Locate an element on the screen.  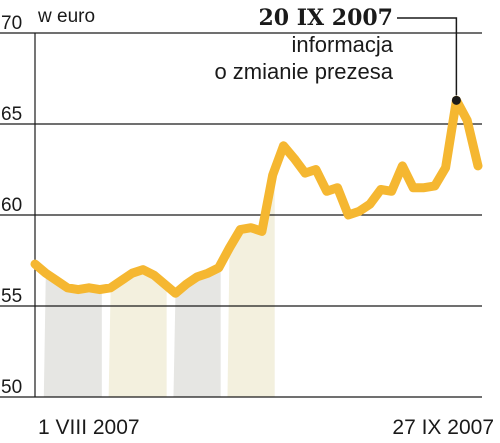
y-tick-55: 55 is located at coordinates (11, 296).